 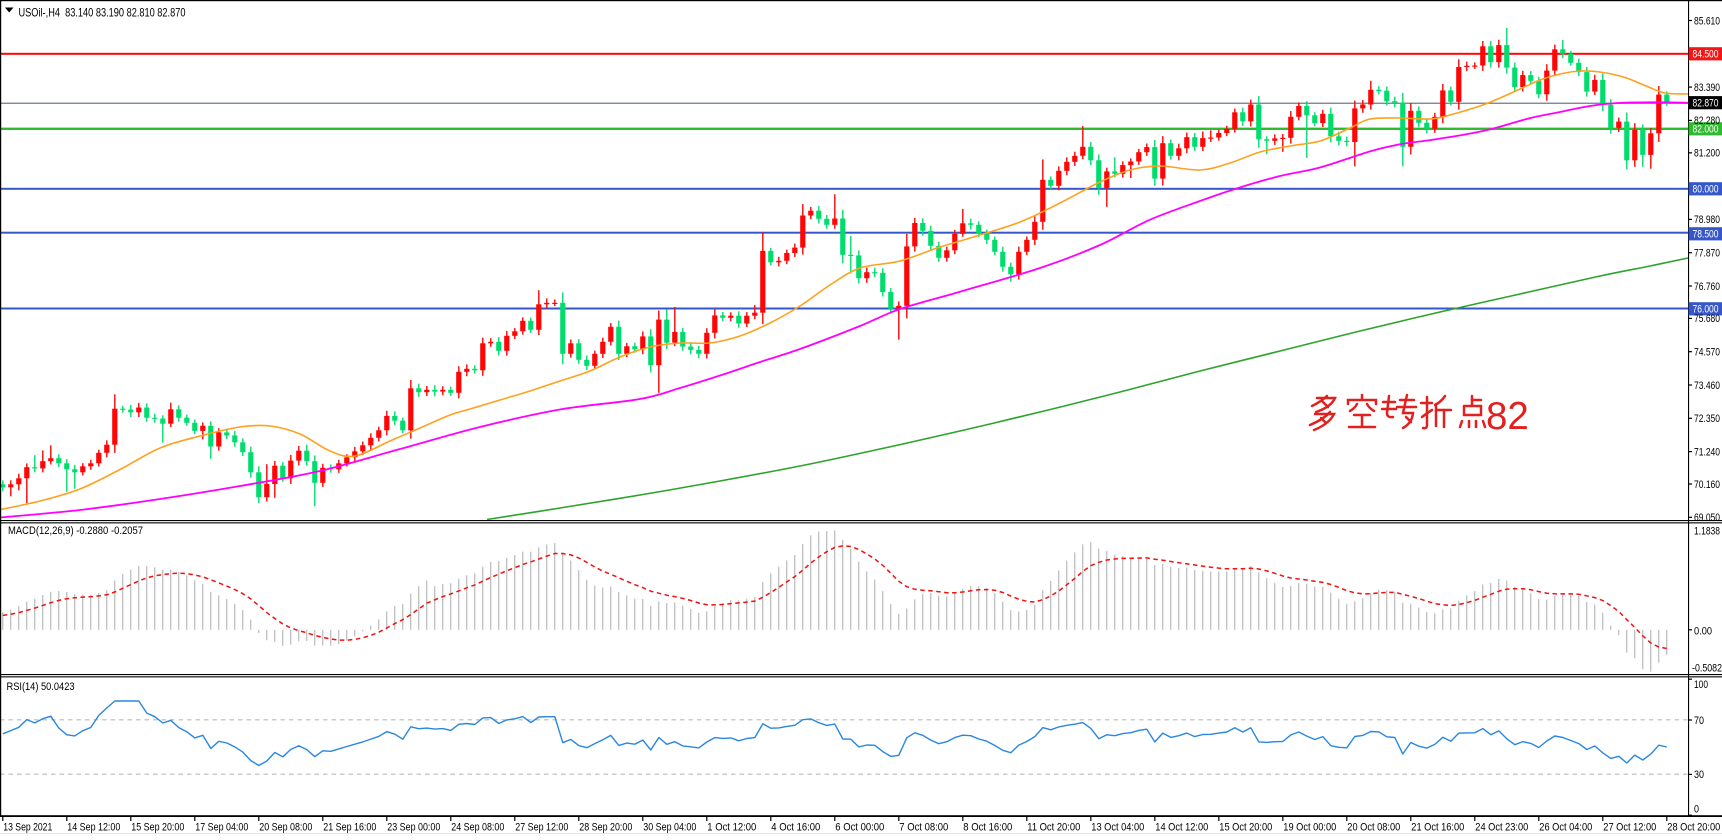 I want to click on svg-text: RSI(14) 50.0423, so click(x=41, y=687).